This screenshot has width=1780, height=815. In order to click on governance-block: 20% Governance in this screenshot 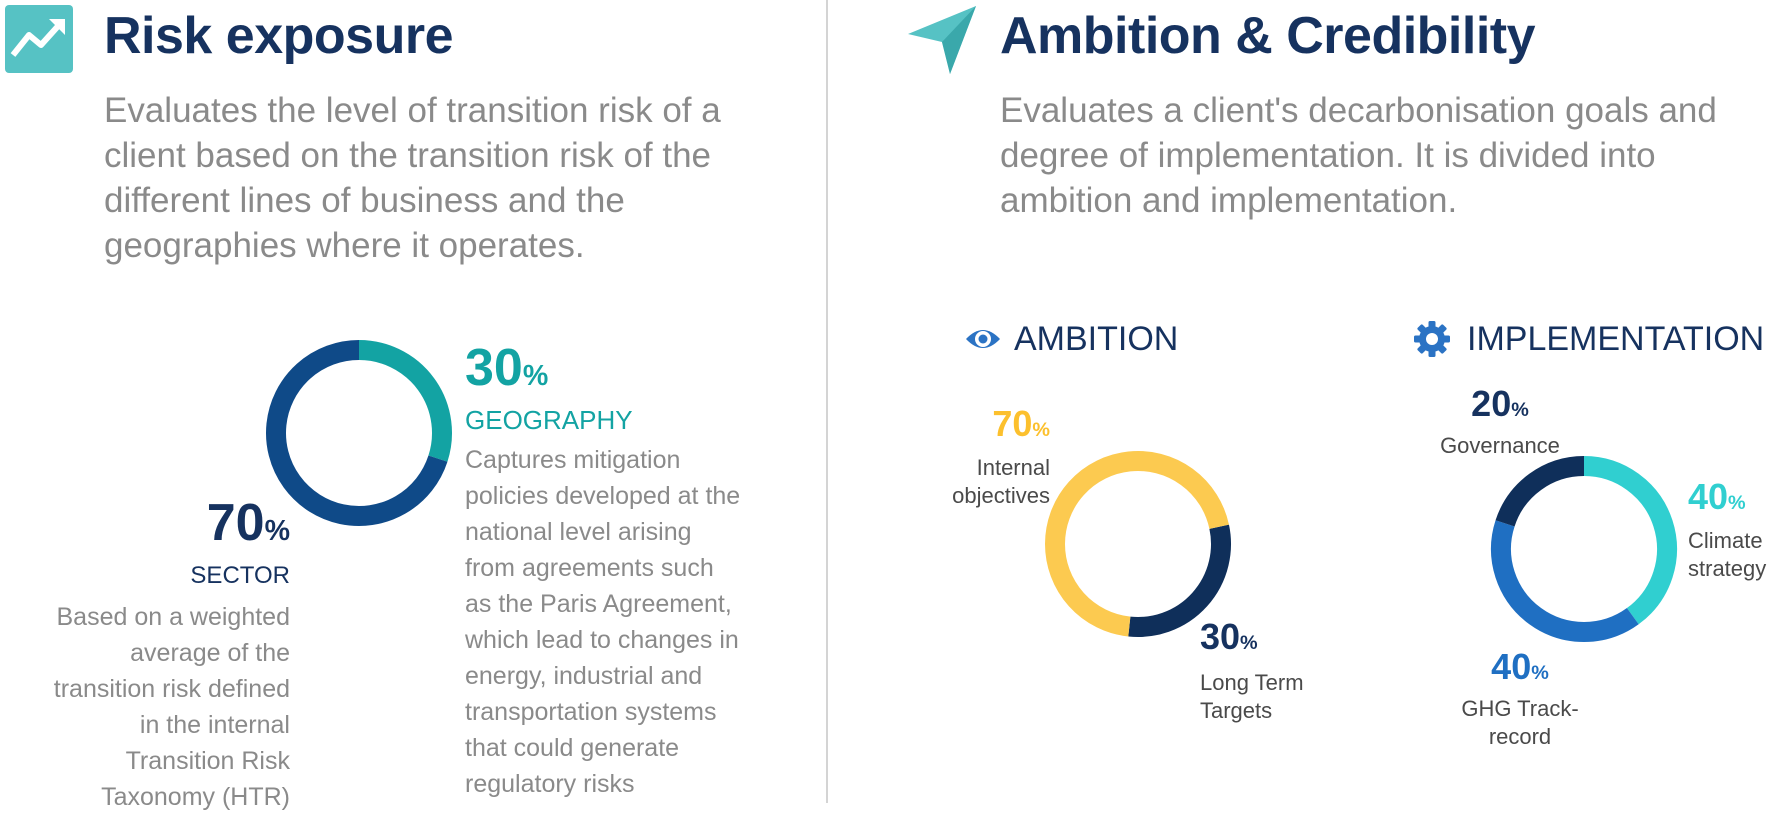, I will do `click(1500, 422)`.